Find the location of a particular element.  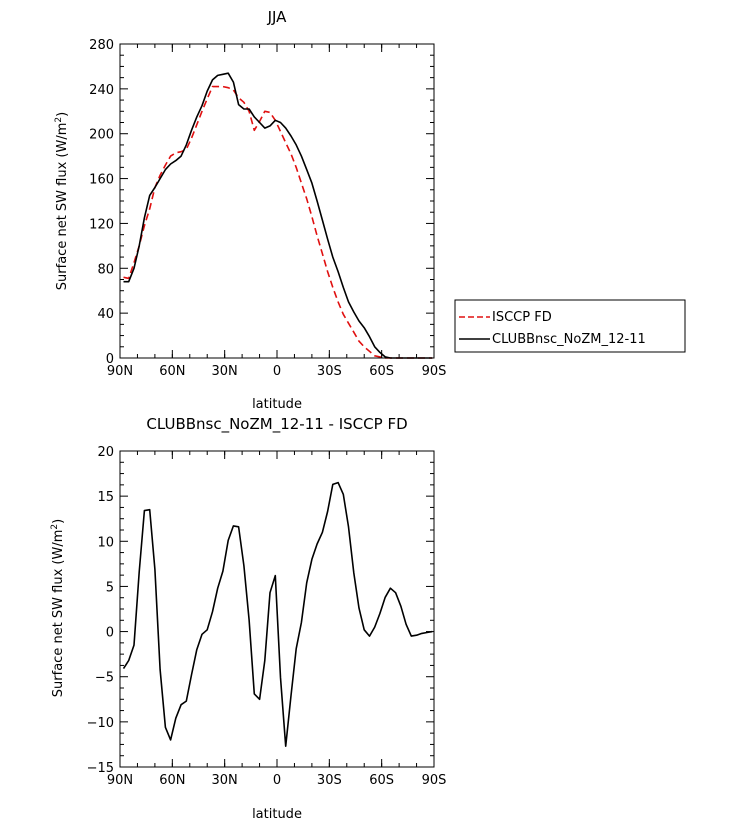

legend-label-clubb: CLUBBnsc_NoZM_12-11 is located at coordinates (569, 339).